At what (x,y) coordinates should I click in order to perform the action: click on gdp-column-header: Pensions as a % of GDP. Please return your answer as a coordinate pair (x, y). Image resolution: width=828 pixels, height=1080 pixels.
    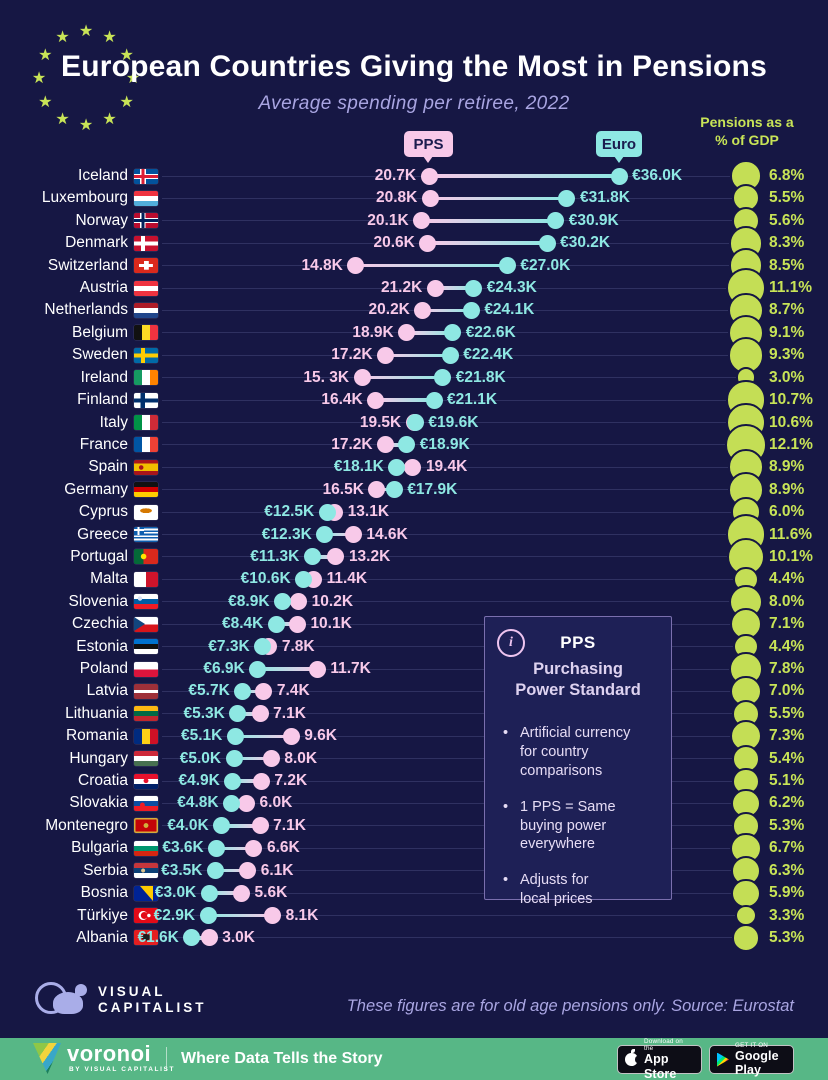
    Looking at the image, I should click on (747, 131).